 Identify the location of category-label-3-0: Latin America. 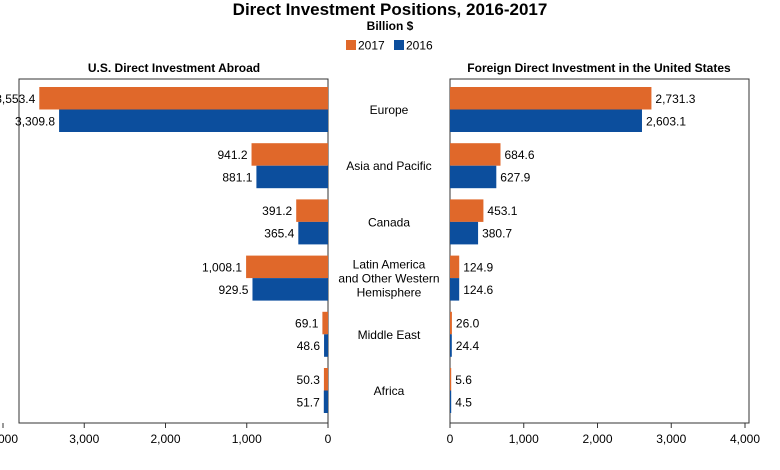
(389, 265).